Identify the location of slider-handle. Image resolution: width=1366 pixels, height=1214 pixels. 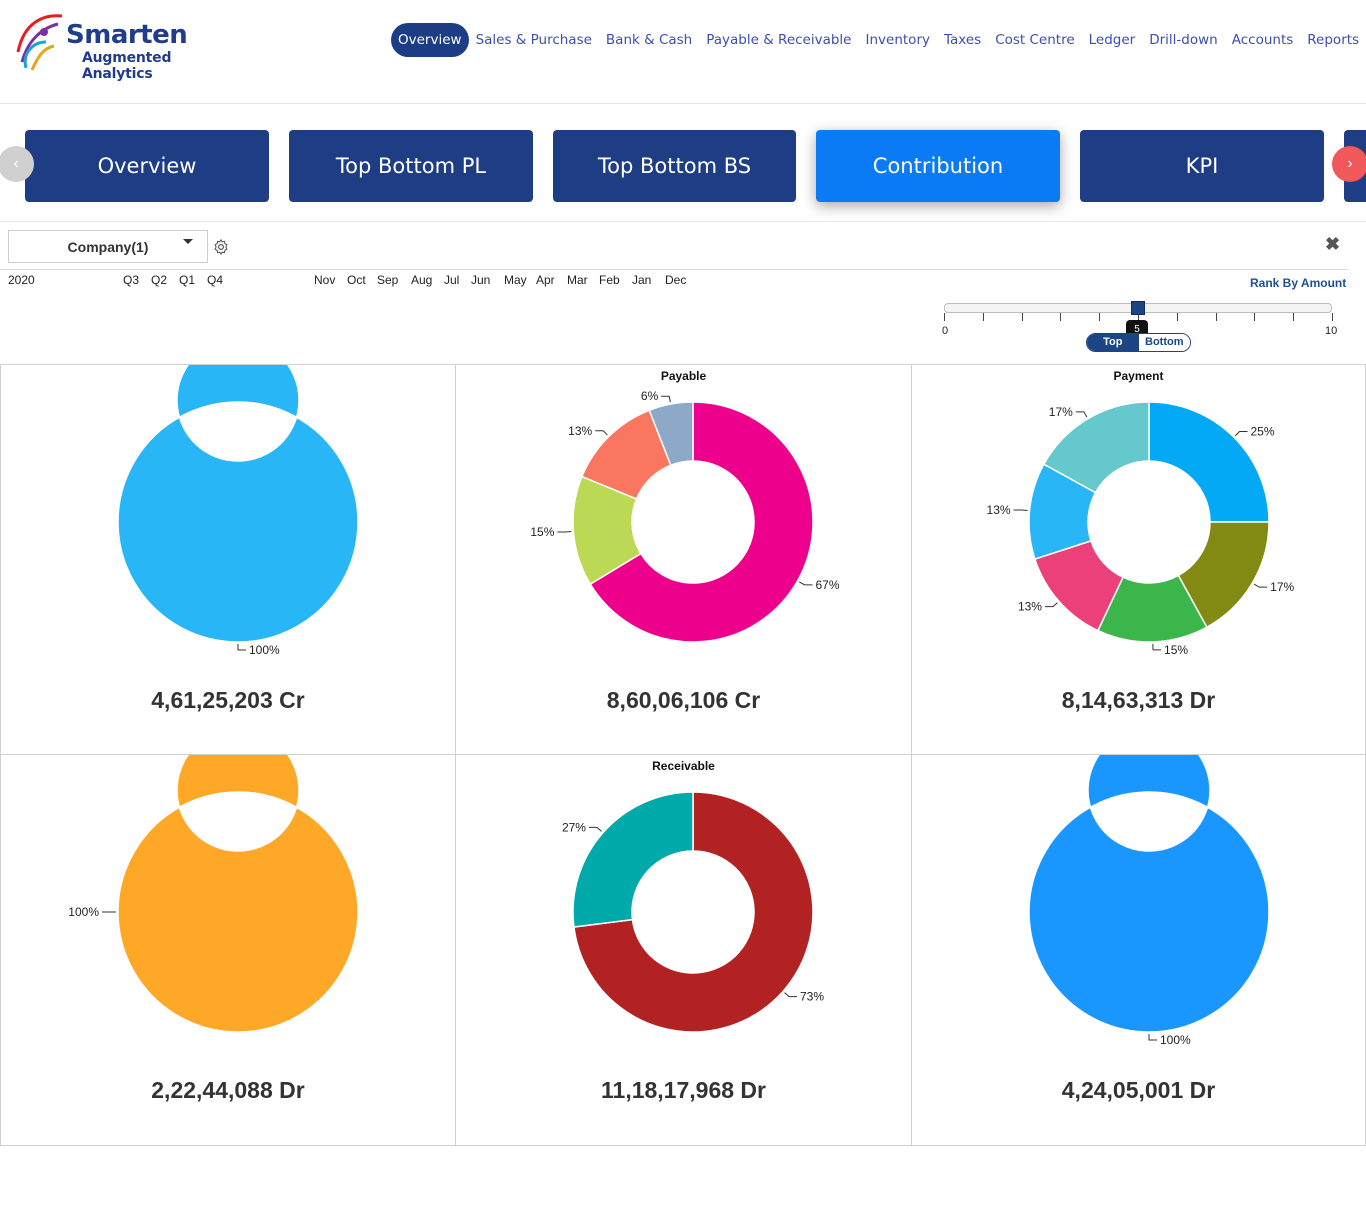
(1138, 308).